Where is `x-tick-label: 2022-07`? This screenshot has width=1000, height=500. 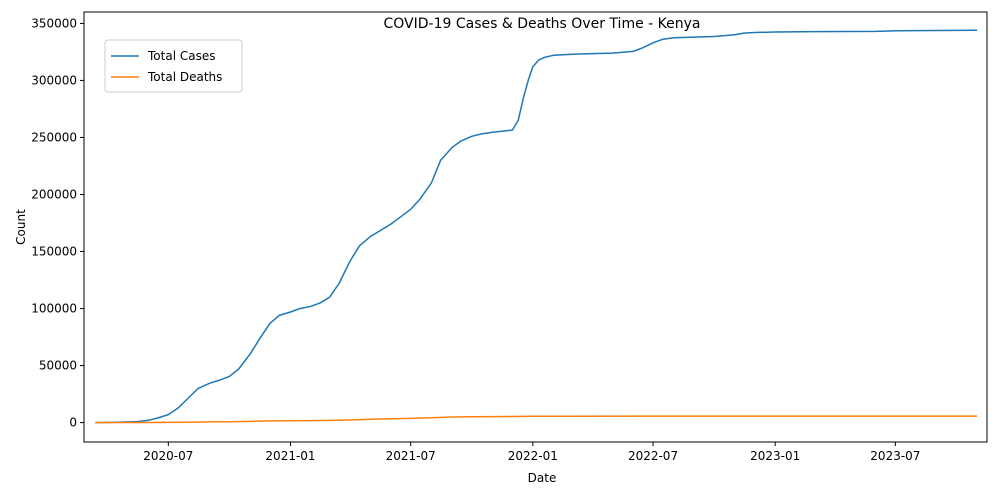
x-tick-label: 2022-07 is located at coordinates (653, 456).